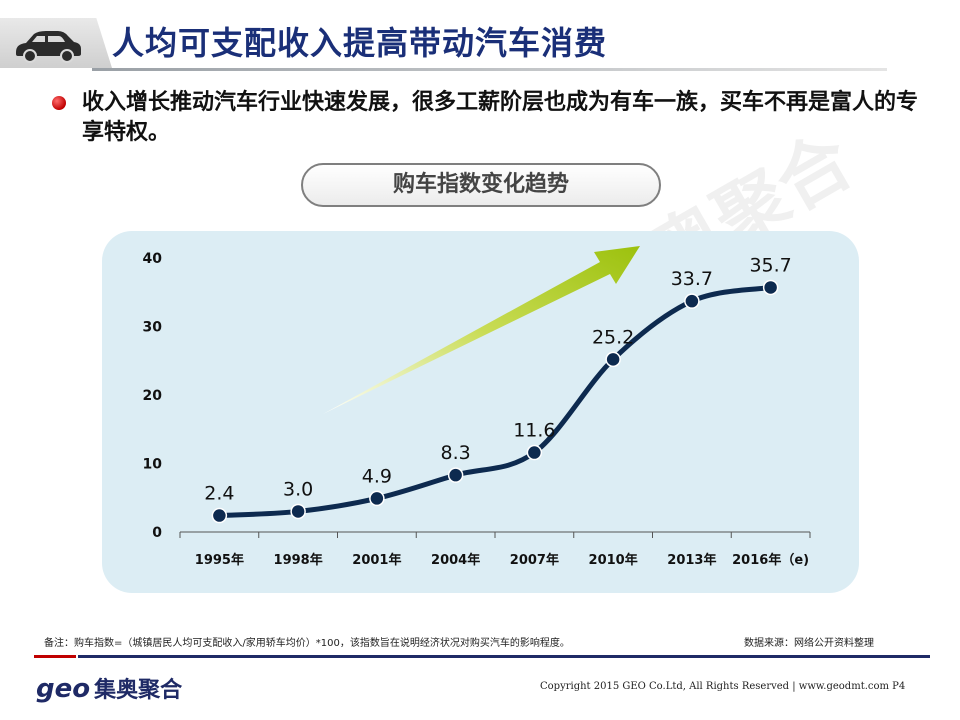 The image size is (960, 720). I want to click on x-tick-label: 2013年, so click(691, 560).